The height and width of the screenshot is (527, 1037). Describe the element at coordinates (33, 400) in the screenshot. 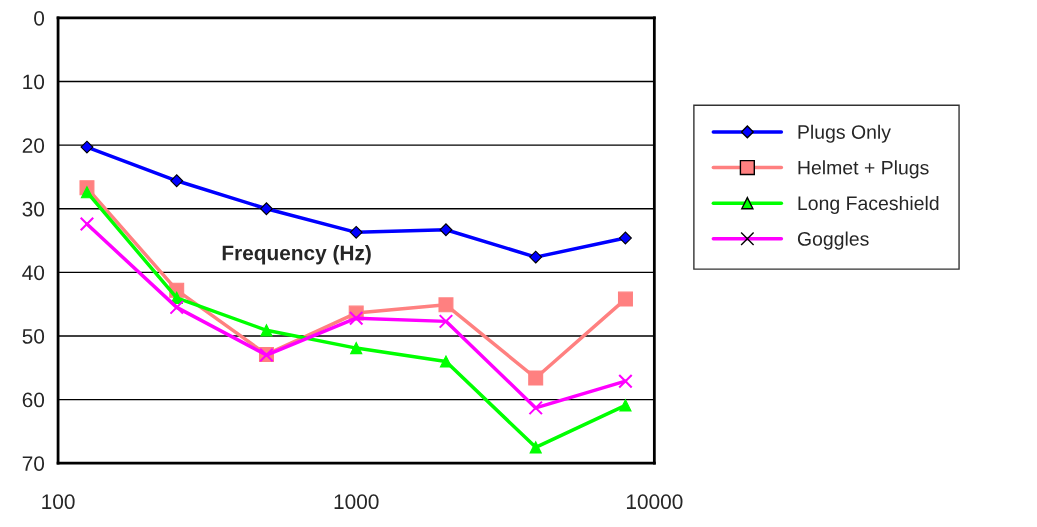

I see `y-tick-label: 60` at that location.